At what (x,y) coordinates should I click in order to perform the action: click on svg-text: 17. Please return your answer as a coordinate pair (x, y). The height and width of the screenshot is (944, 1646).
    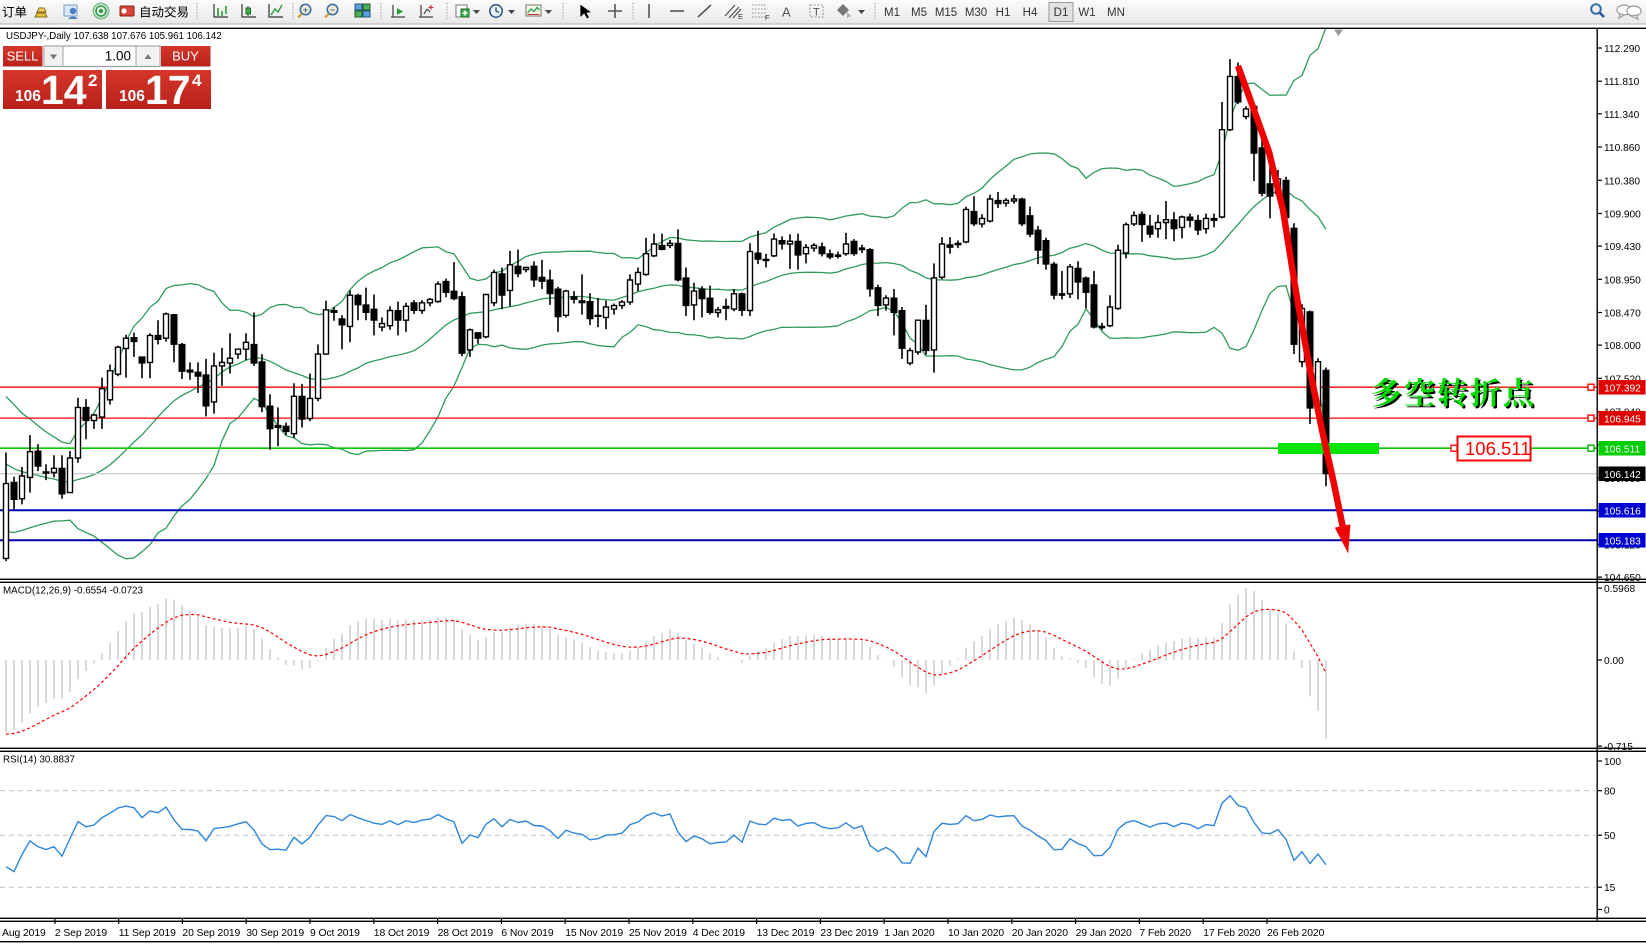
    Looking at the image, I should click on (168, 90).